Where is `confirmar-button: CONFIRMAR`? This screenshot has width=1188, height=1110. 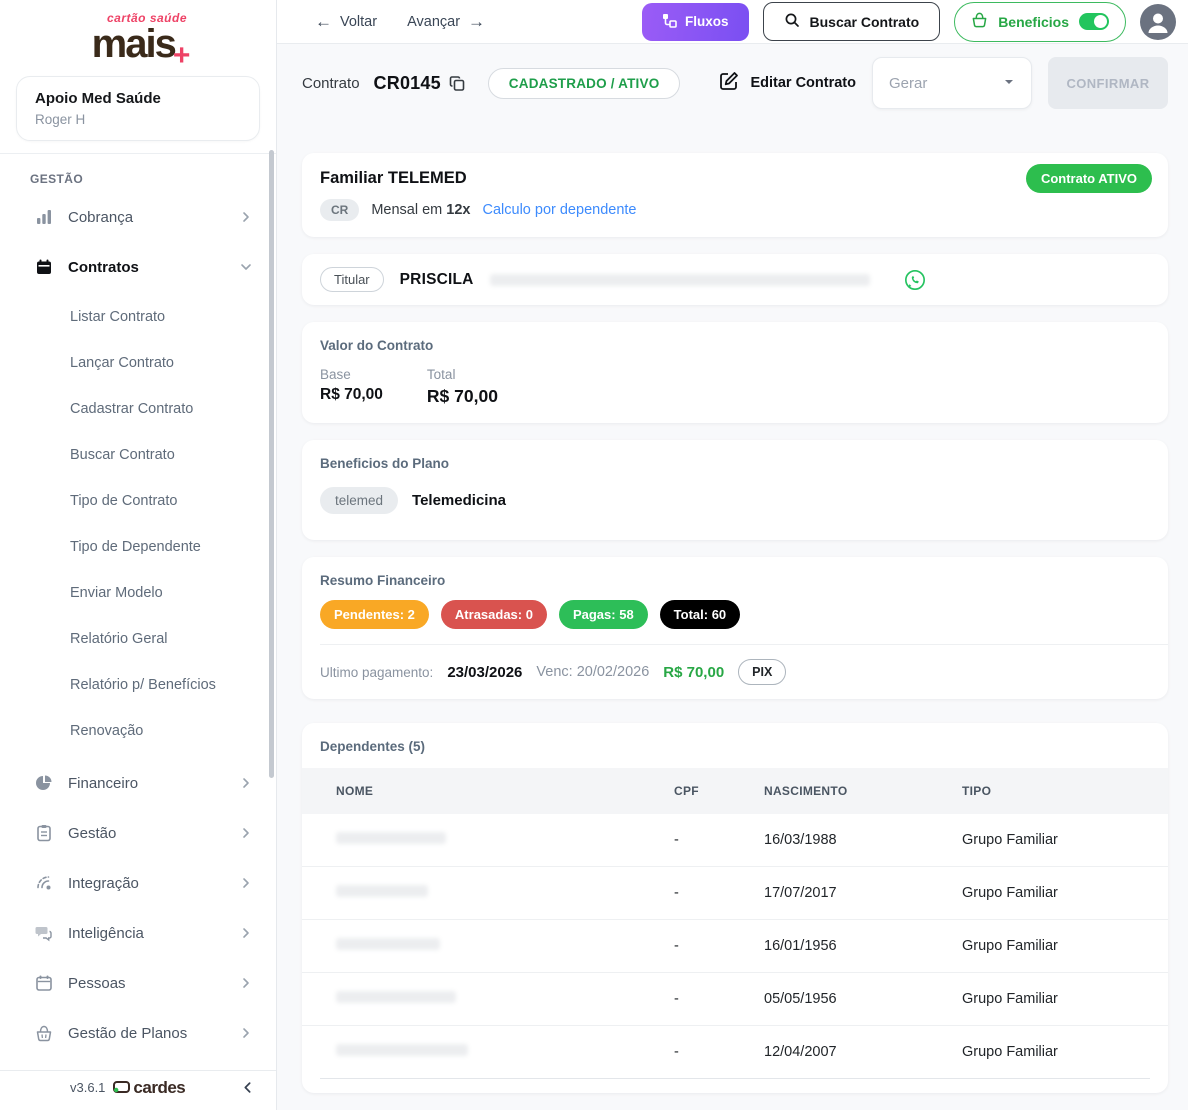 confirmar-button: CONFIRMAR is located at coordinates (1108, 83).